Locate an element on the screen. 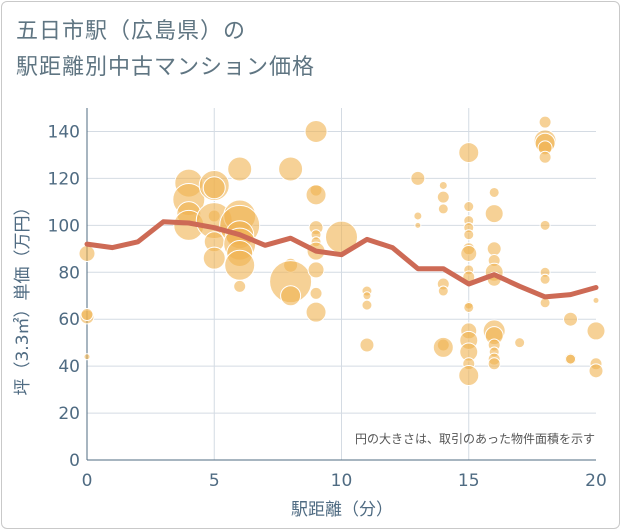 The width and height of the screenshot is (621, 530). bubble-size-note: 円の大きさは、取引のあった物件面積を示す is located at coordinates (475, 438).